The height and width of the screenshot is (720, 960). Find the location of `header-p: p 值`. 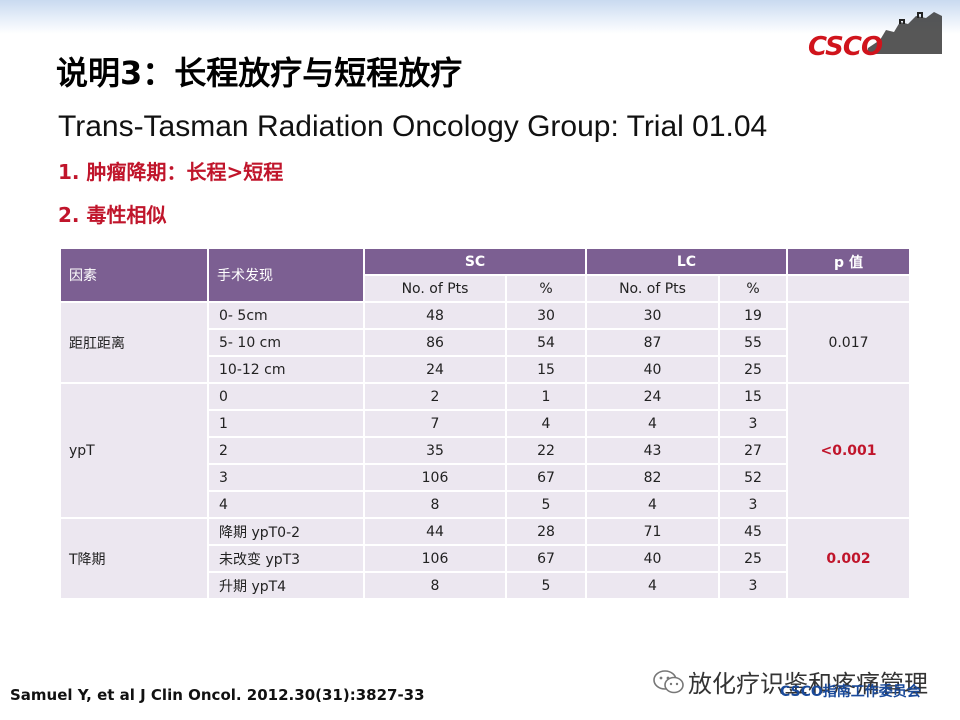

header-p: p 值 is located at coordinates (848, 261).